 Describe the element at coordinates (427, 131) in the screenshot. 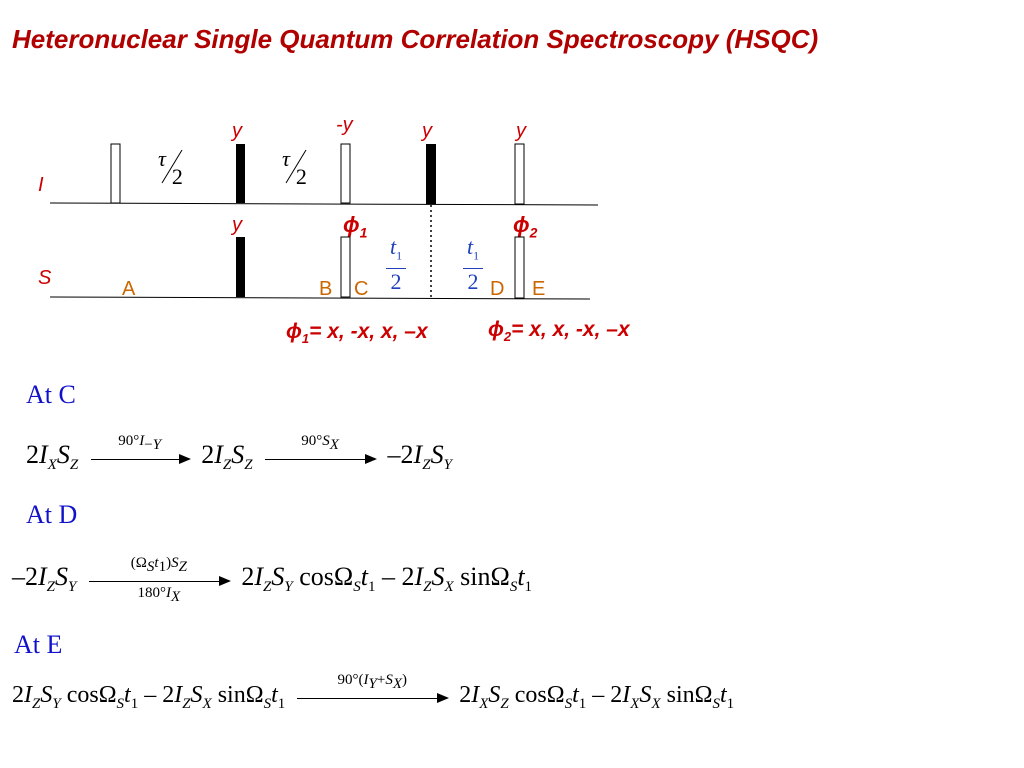

I see `i-pulse4-phase: y` at that location.